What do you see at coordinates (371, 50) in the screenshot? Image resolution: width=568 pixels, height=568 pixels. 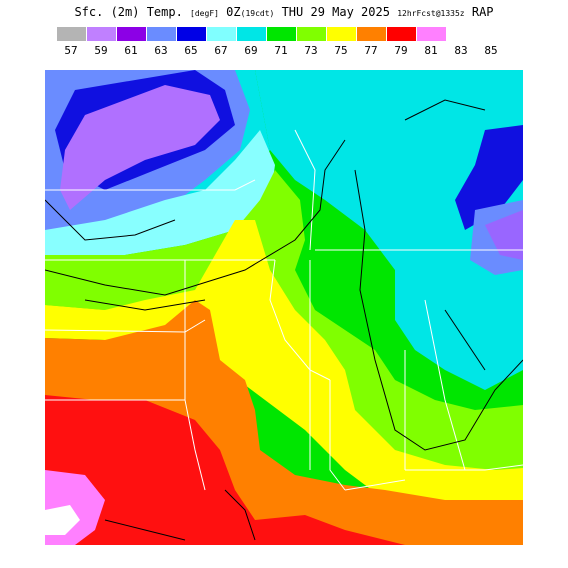 I see `legend-label: 77` at bounding box center [371, 50].